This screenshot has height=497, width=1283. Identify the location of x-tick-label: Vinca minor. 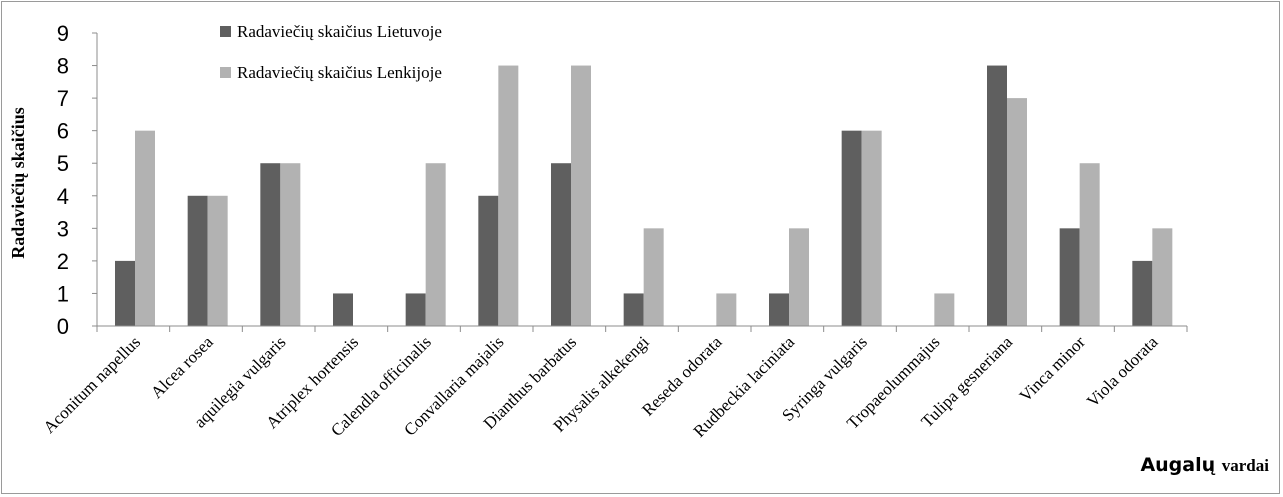
(1052, 368).